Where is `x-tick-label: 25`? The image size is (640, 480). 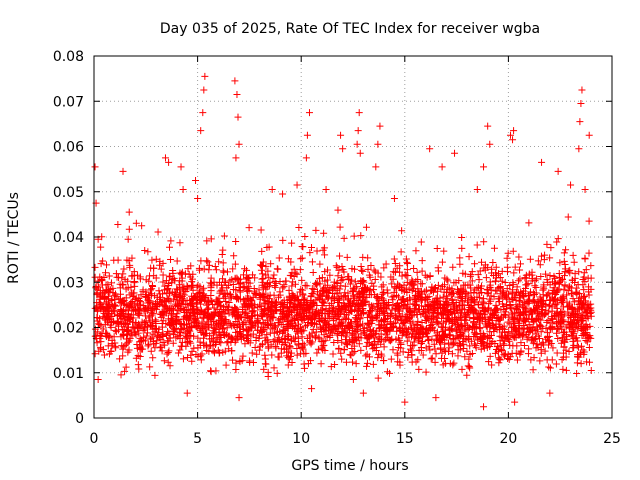 x-tick-label: 25 is located at coordinates (612, 439).